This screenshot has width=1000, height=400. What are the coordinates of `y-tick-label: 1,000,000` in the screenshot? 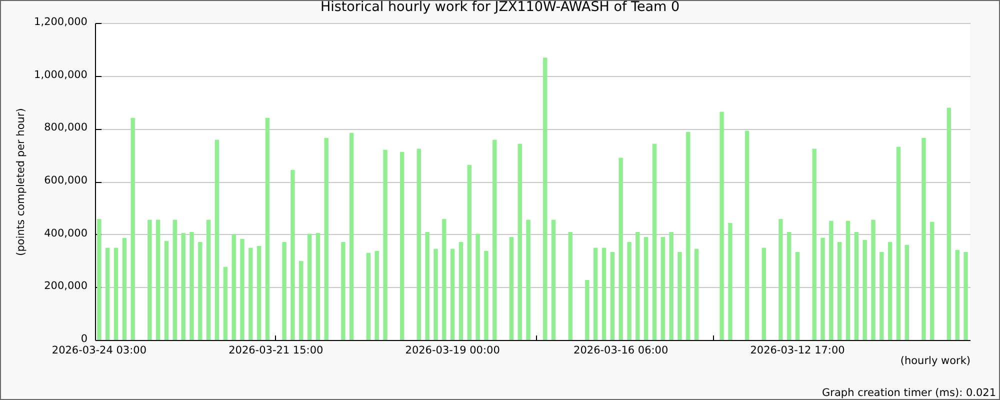 It's located at (61, 74).